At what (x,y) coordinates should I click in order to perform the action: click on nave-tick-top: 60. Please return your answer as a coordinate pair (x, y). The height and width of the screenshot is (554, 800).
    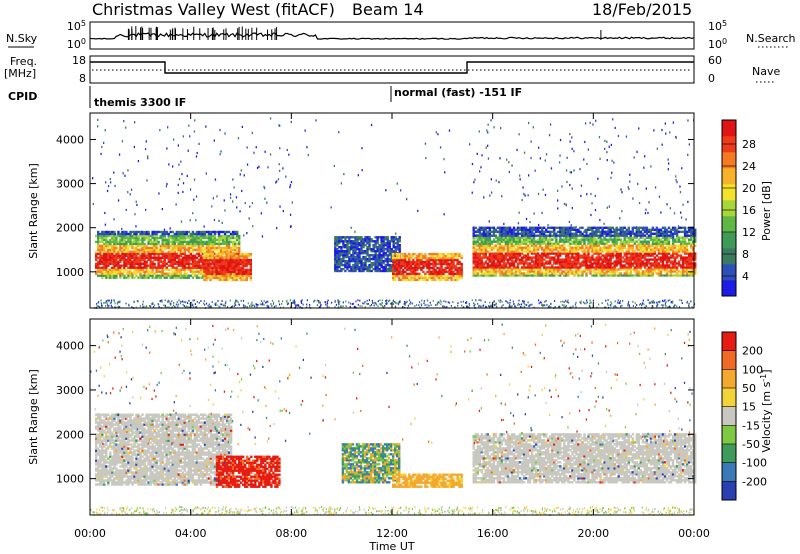
    Looking at the image, I should click on (715, 60).